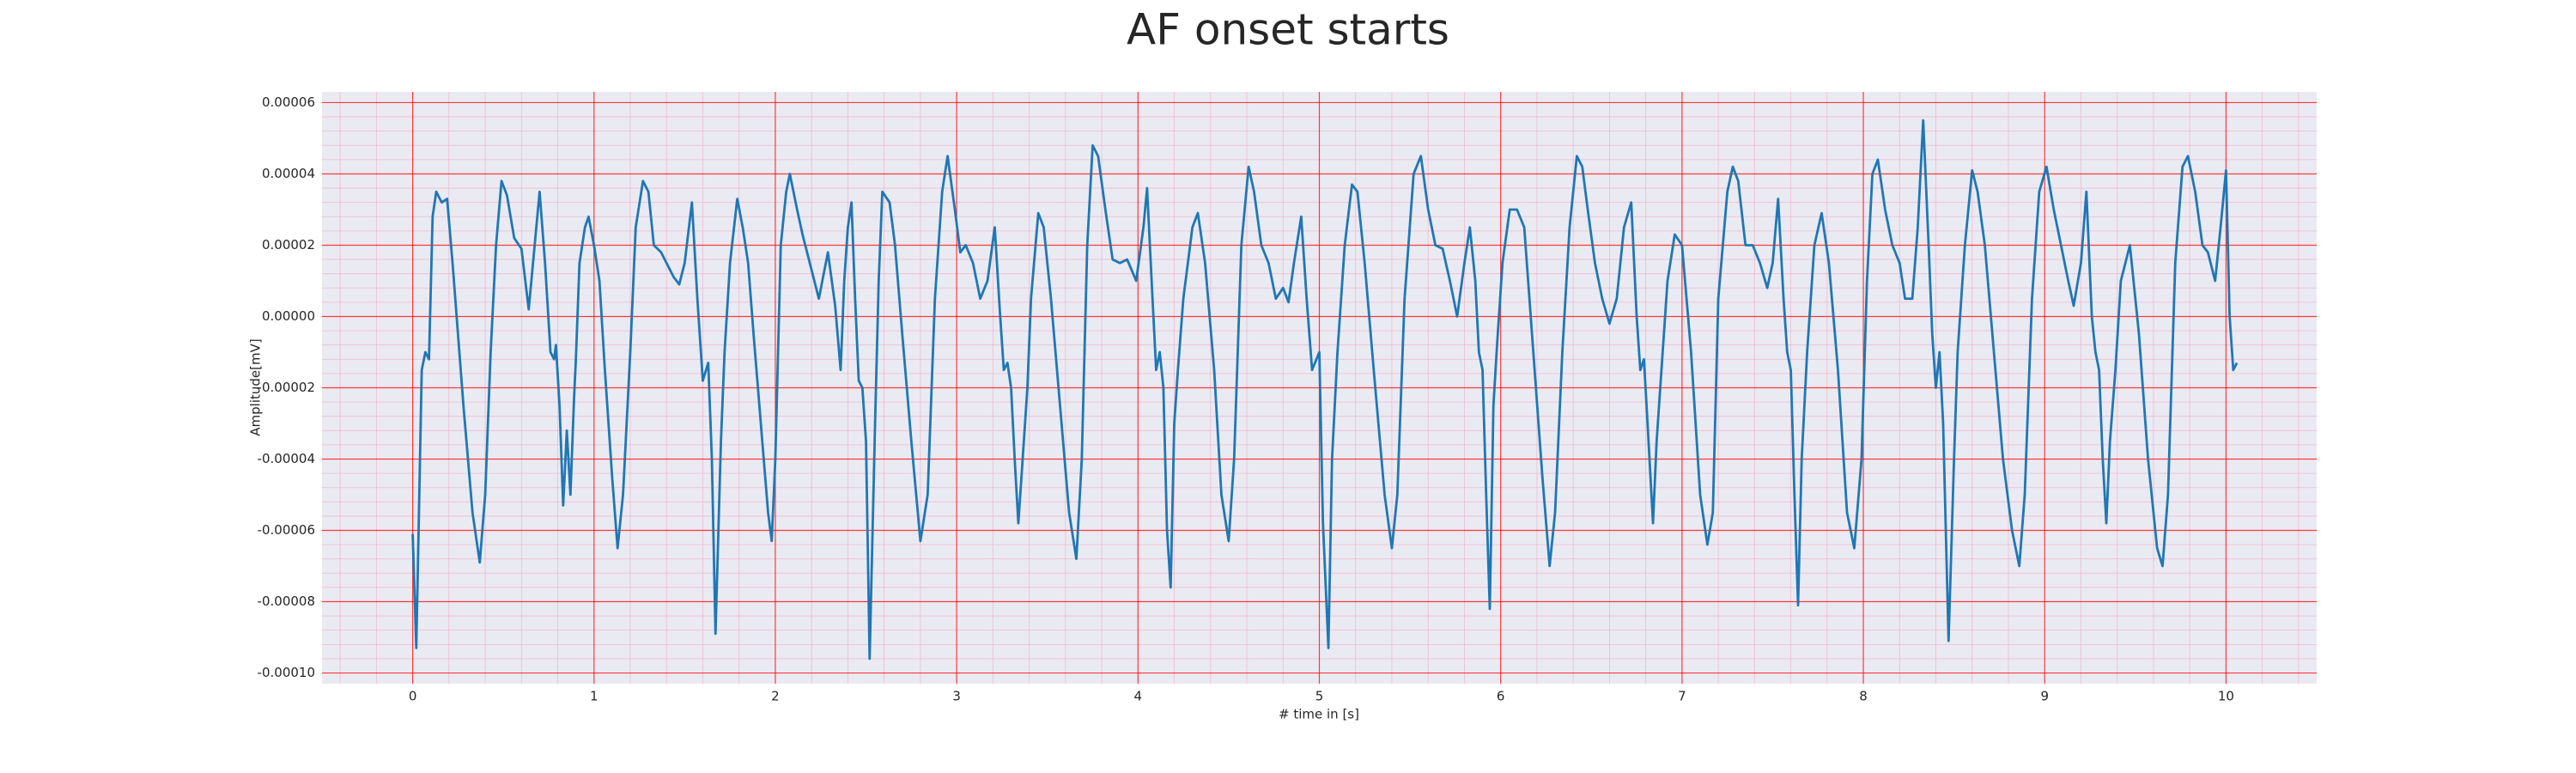 The height and width of the screenshot is (773, 2576). Describe the element at coordinates (1319, 696) in the screenshot. I see `x-tick-label: 5` at that location.